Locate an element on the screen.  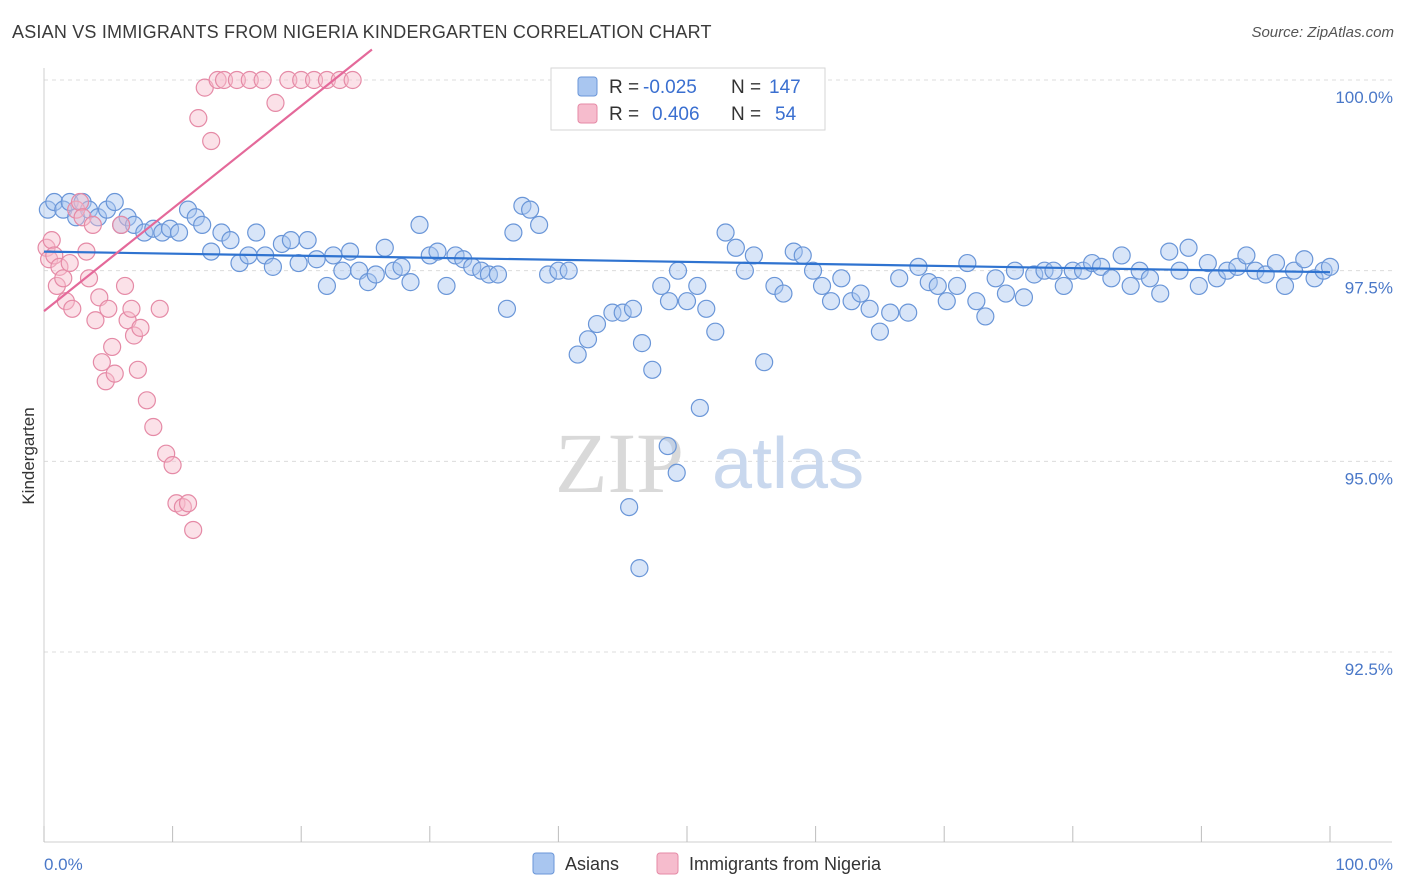
x-tick-label-min: 0.0% is located at coordinates (63, 864).